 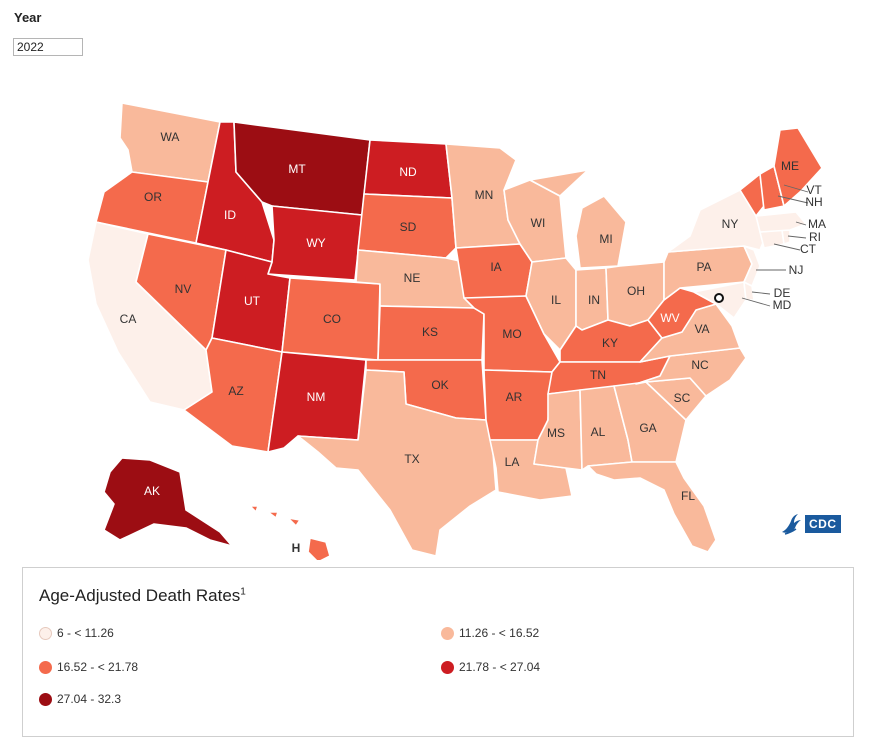 I want to click on state-label-NM: NM, so click(x=316, y=397).